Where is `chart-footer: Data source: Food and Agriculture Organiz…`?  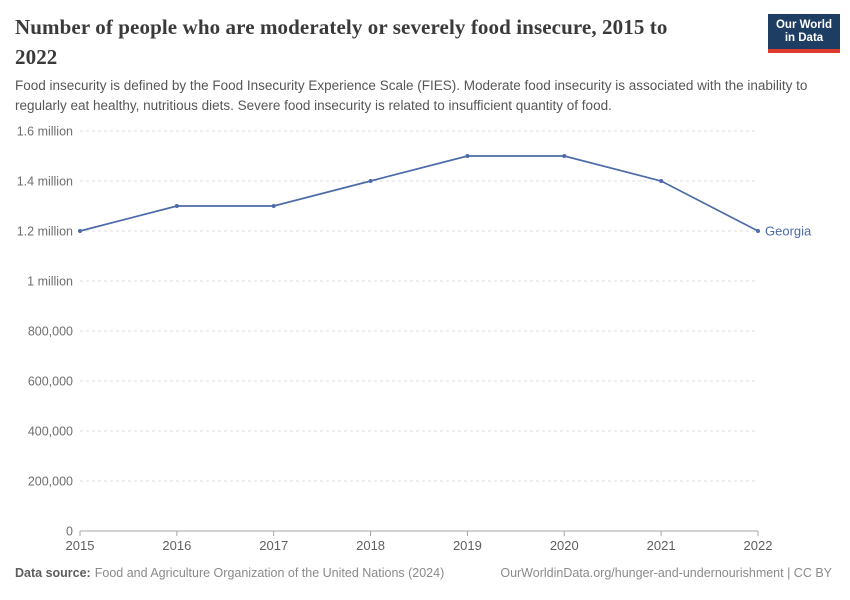 chart-footer: Data source: Food and Agriculture Organiz… is located at coordinates (423, 573).